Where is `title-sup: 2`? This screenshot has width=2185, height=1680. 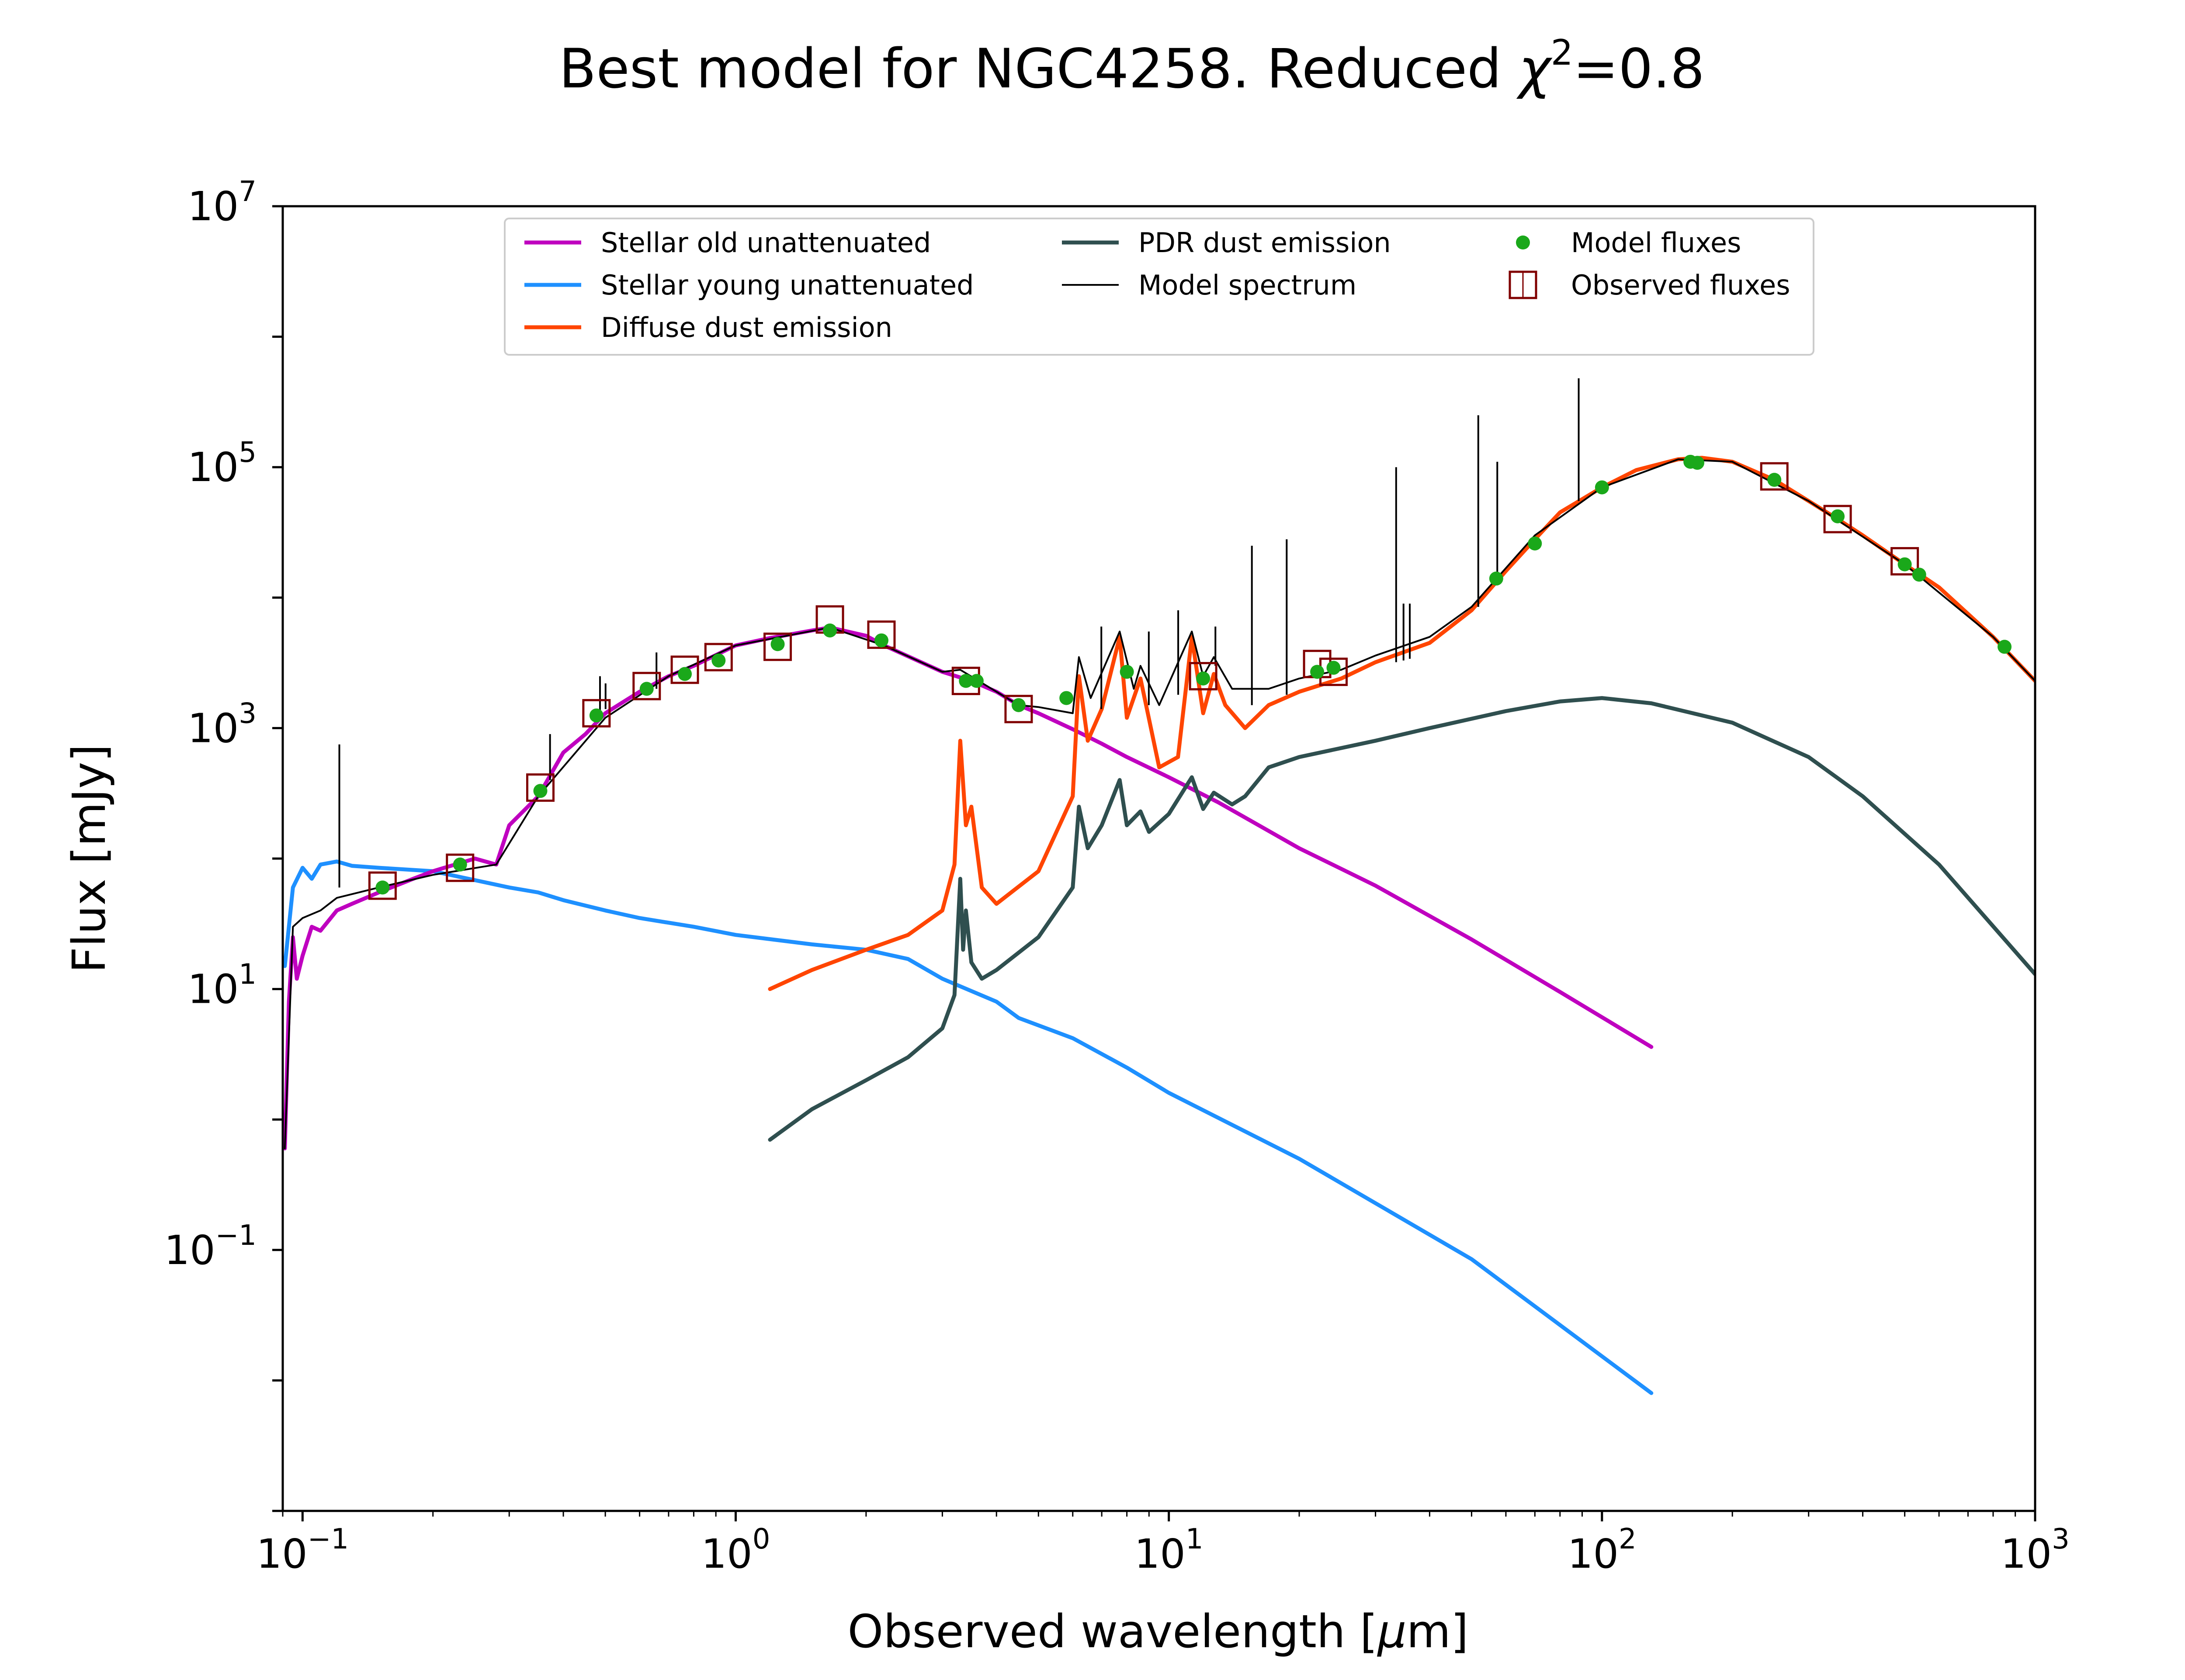
title-sup: 2 is located at coordinates (1562, 52).